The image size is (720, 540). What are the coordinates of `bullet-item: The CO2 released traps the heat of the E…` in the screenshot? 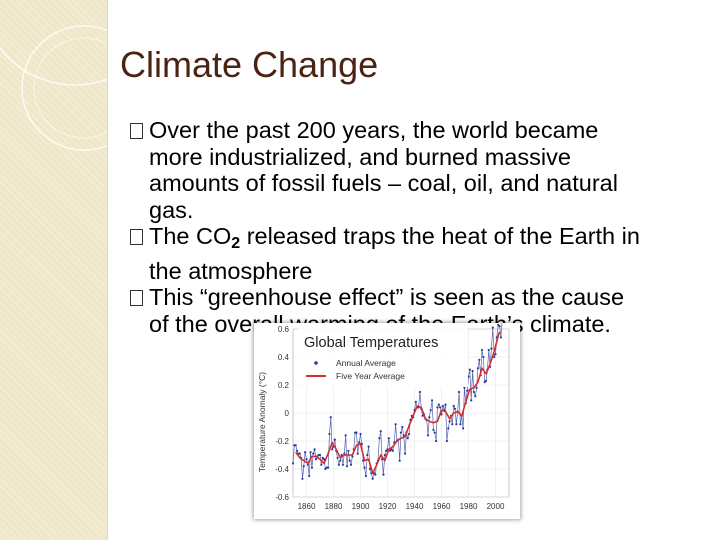 It's located at (420, 253).